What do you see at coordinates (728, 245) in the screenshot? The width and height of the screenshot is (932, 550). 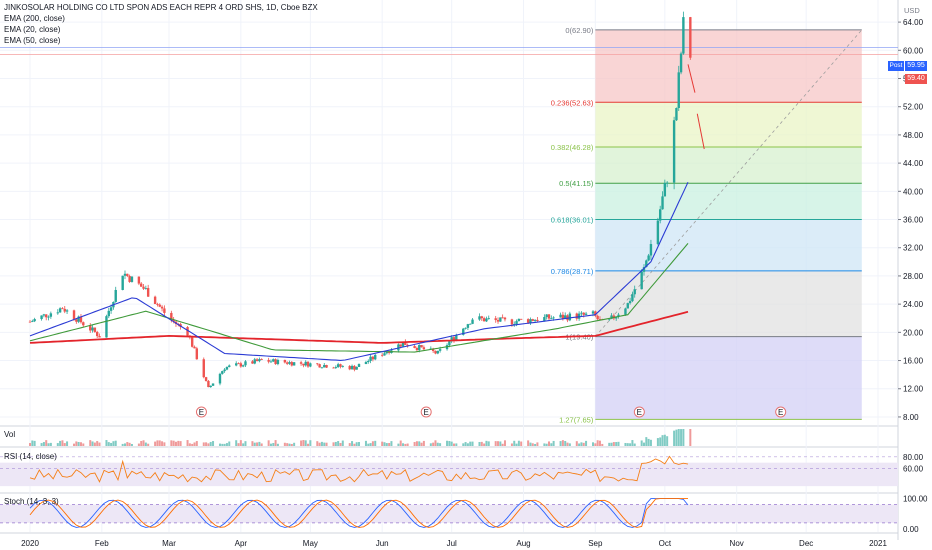 I see `fib-zone` at bounding box center [728, 245].